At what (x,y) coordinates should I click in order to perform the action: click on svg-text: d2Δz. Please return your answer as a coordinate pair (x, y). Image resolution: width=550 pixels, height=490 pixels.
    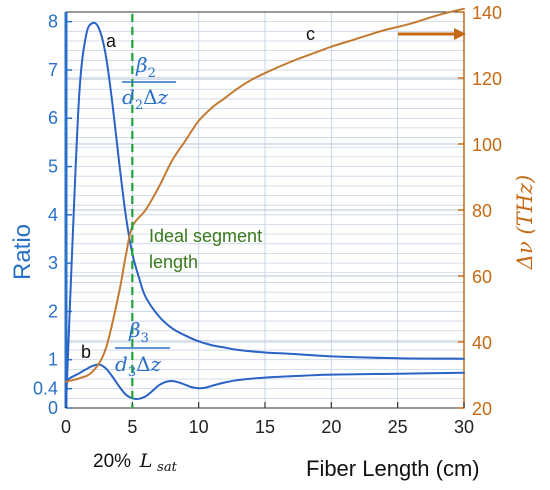
    Looking at the image, I should click on (145, 99).